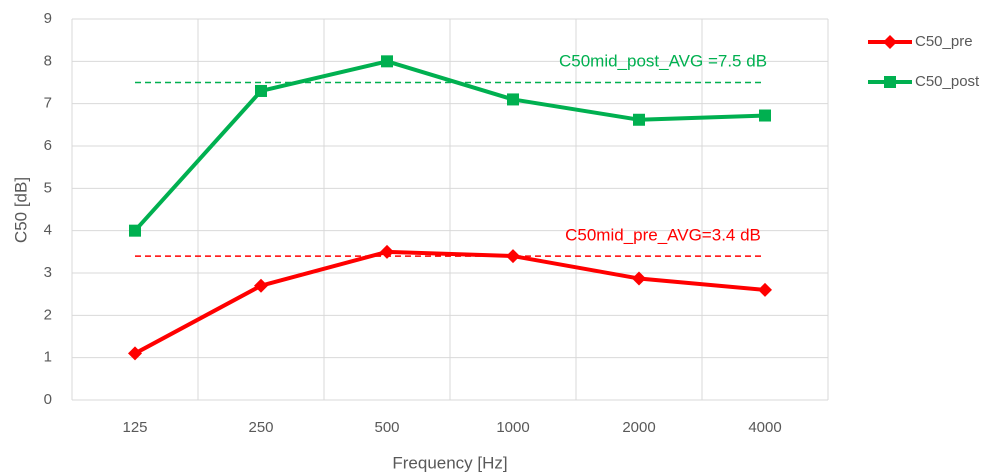 The height and width of the screenshot is (476, 1002). Describe the element at coordinates (386, 427) in the screenshot. I see `x-tick-label: 500` at that location.